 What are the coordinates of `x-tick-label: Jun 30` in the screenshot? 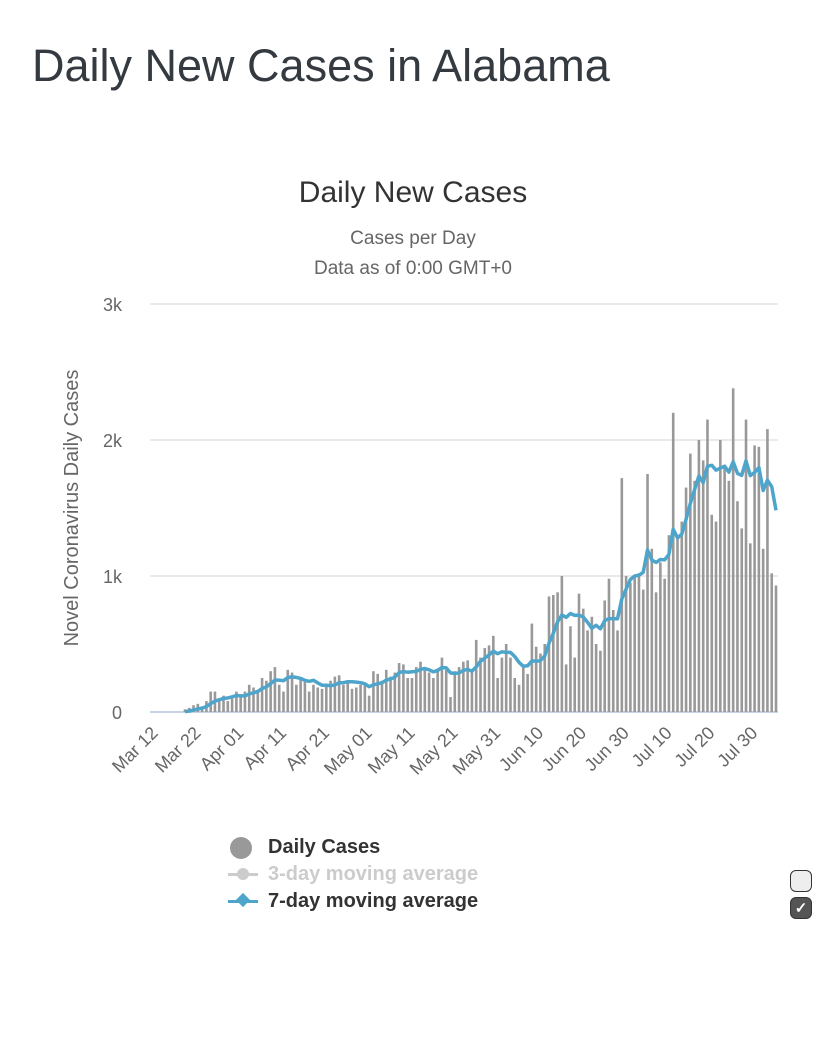 It's located at (607, 749).